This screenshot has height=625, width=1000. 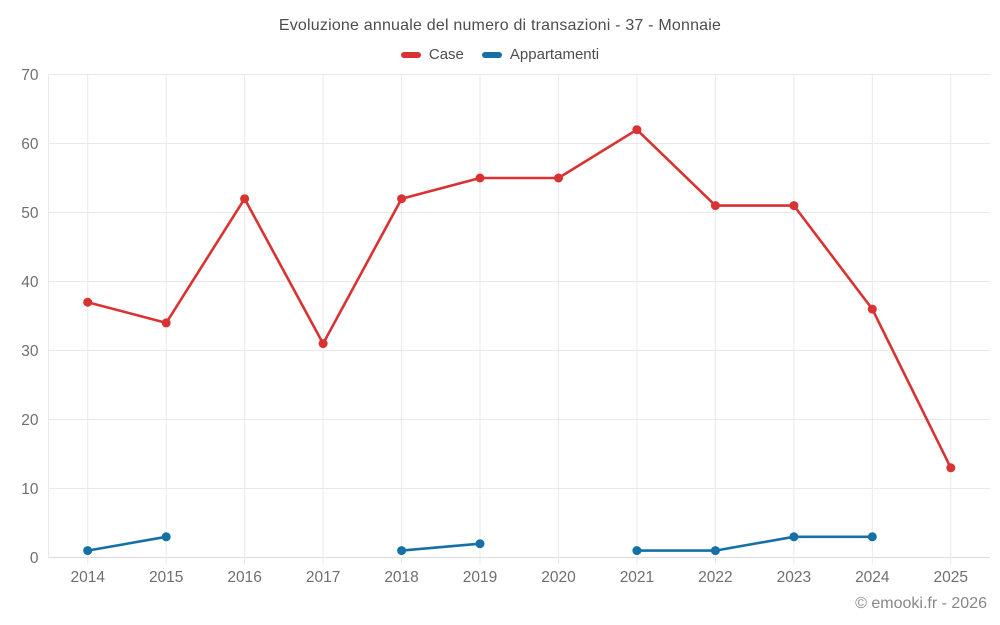 What do you see at coordinates (30, 144) in the screenshot?
I see `y-tick-label: 60` at bounding box center [30, 144].